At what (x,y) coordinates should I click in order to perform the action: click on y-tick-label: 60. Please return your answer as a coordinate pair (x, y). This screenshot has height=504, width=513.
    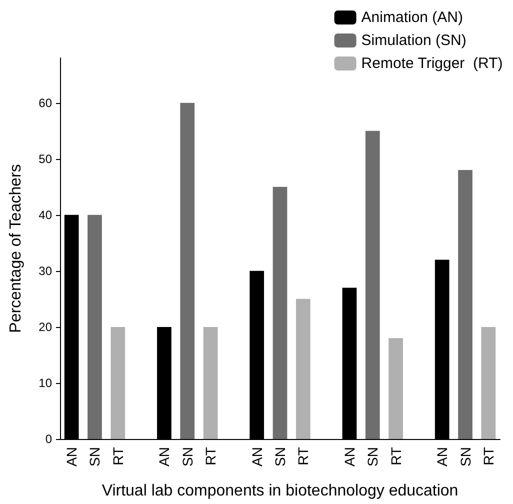
    Looking at the image, I should click on (45, 103).